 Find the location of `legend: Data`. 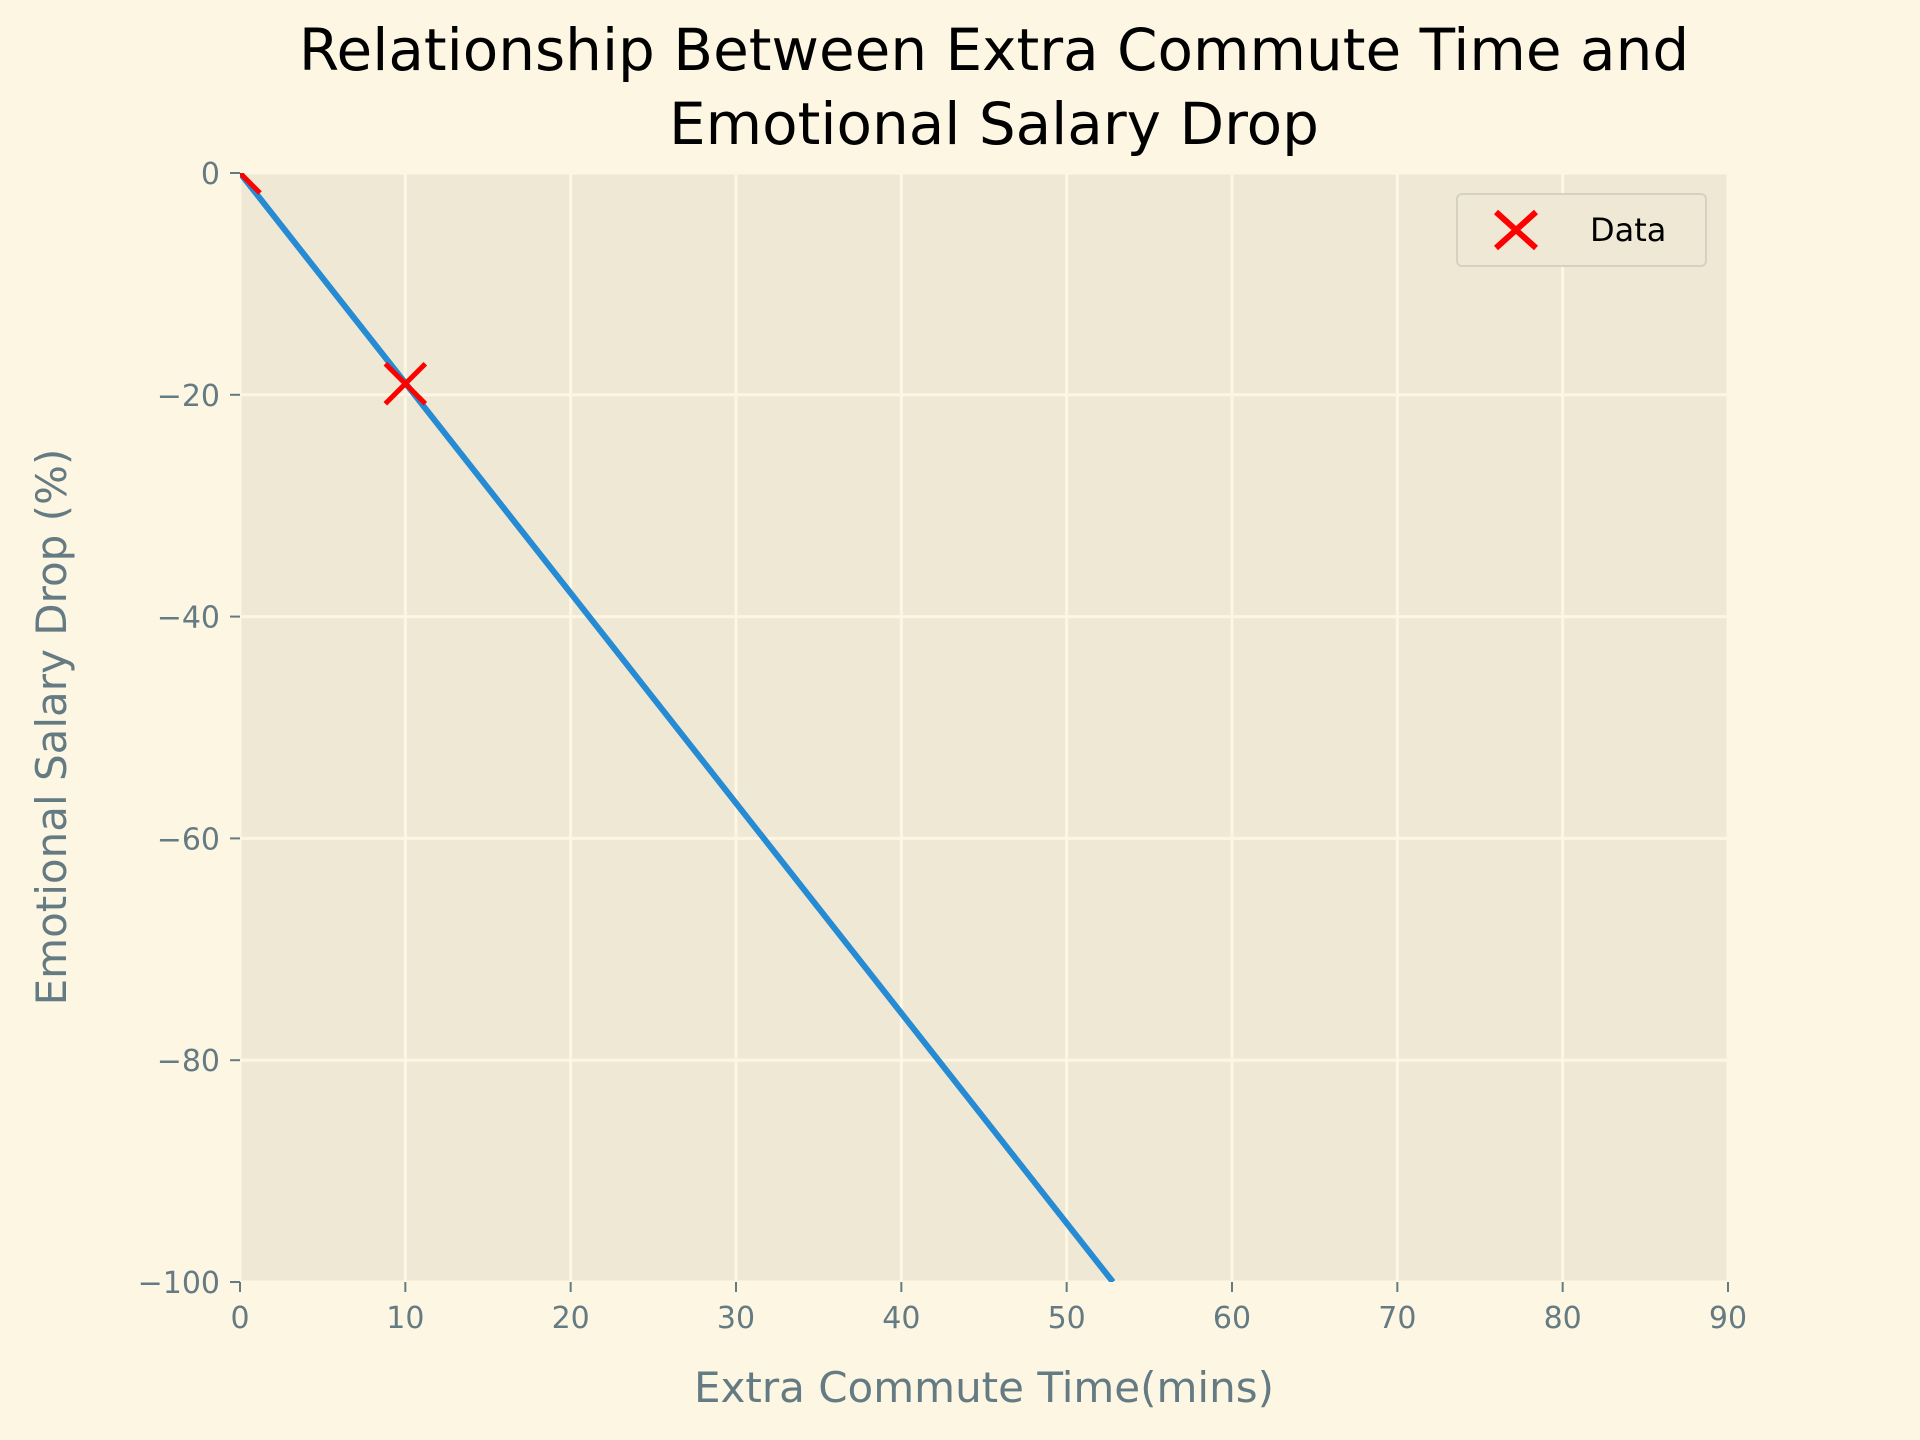

legend: Data is located at coordinates (1581, 230).